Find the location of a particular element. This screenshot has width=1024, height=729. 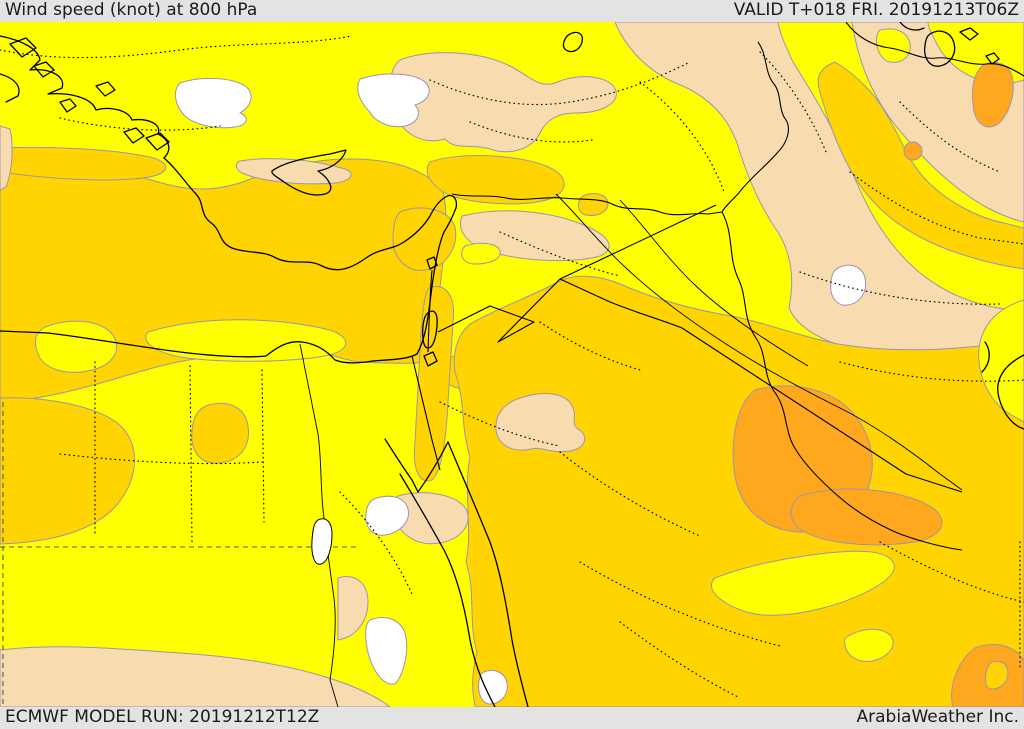

lake-nasser is located at coordinates (322, 541).